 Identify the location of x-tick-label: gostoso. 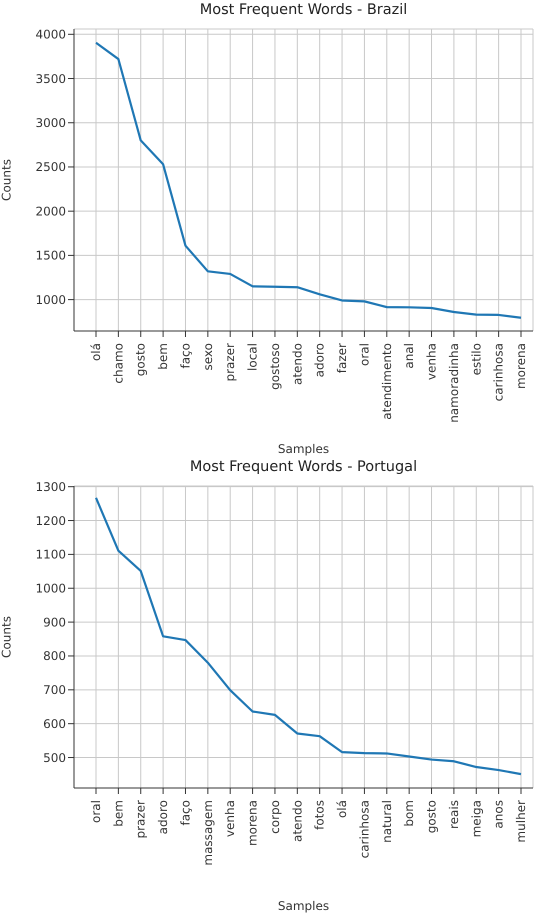
(275, 366).